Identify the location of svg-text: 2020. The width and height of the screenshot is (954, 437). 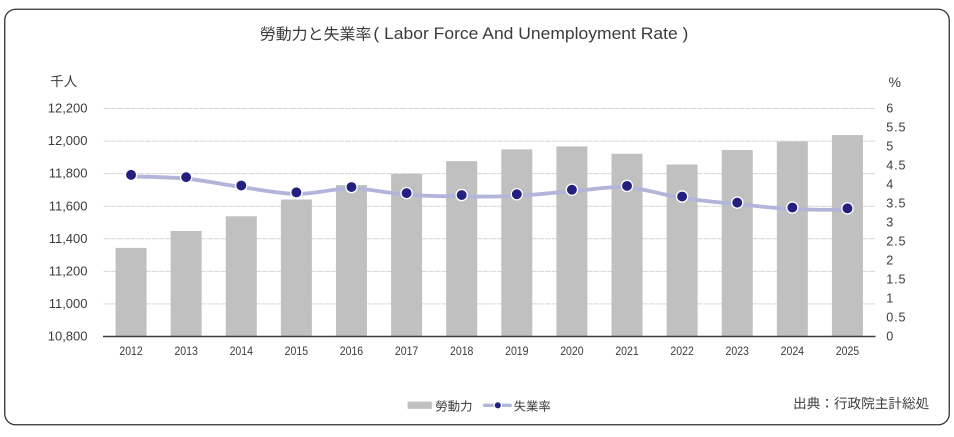
(571, 351).